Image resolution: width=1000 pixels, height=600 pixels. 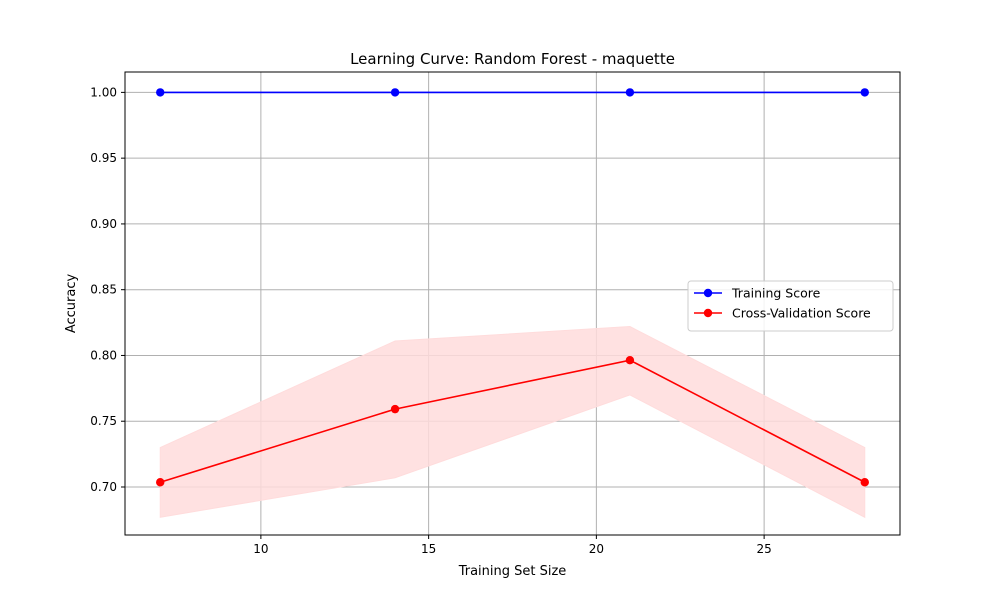 I want to click on y-axis-label: Accuracy, so click(x=71, y=304).